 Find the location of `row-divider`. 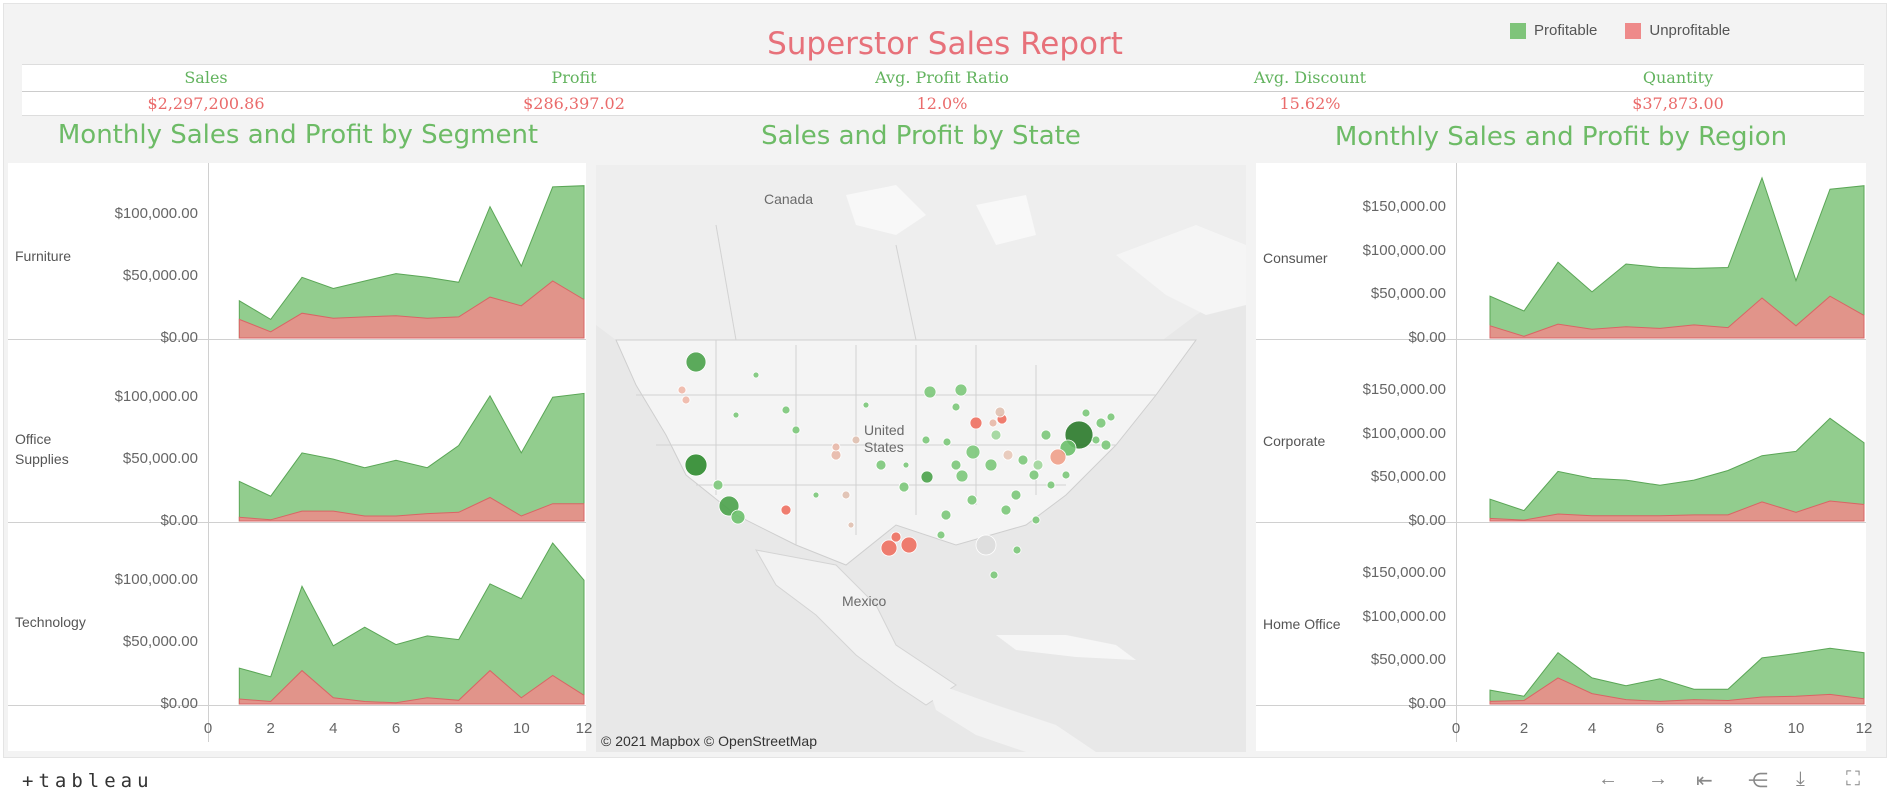

row-divider is located at coordinates (297, 522).